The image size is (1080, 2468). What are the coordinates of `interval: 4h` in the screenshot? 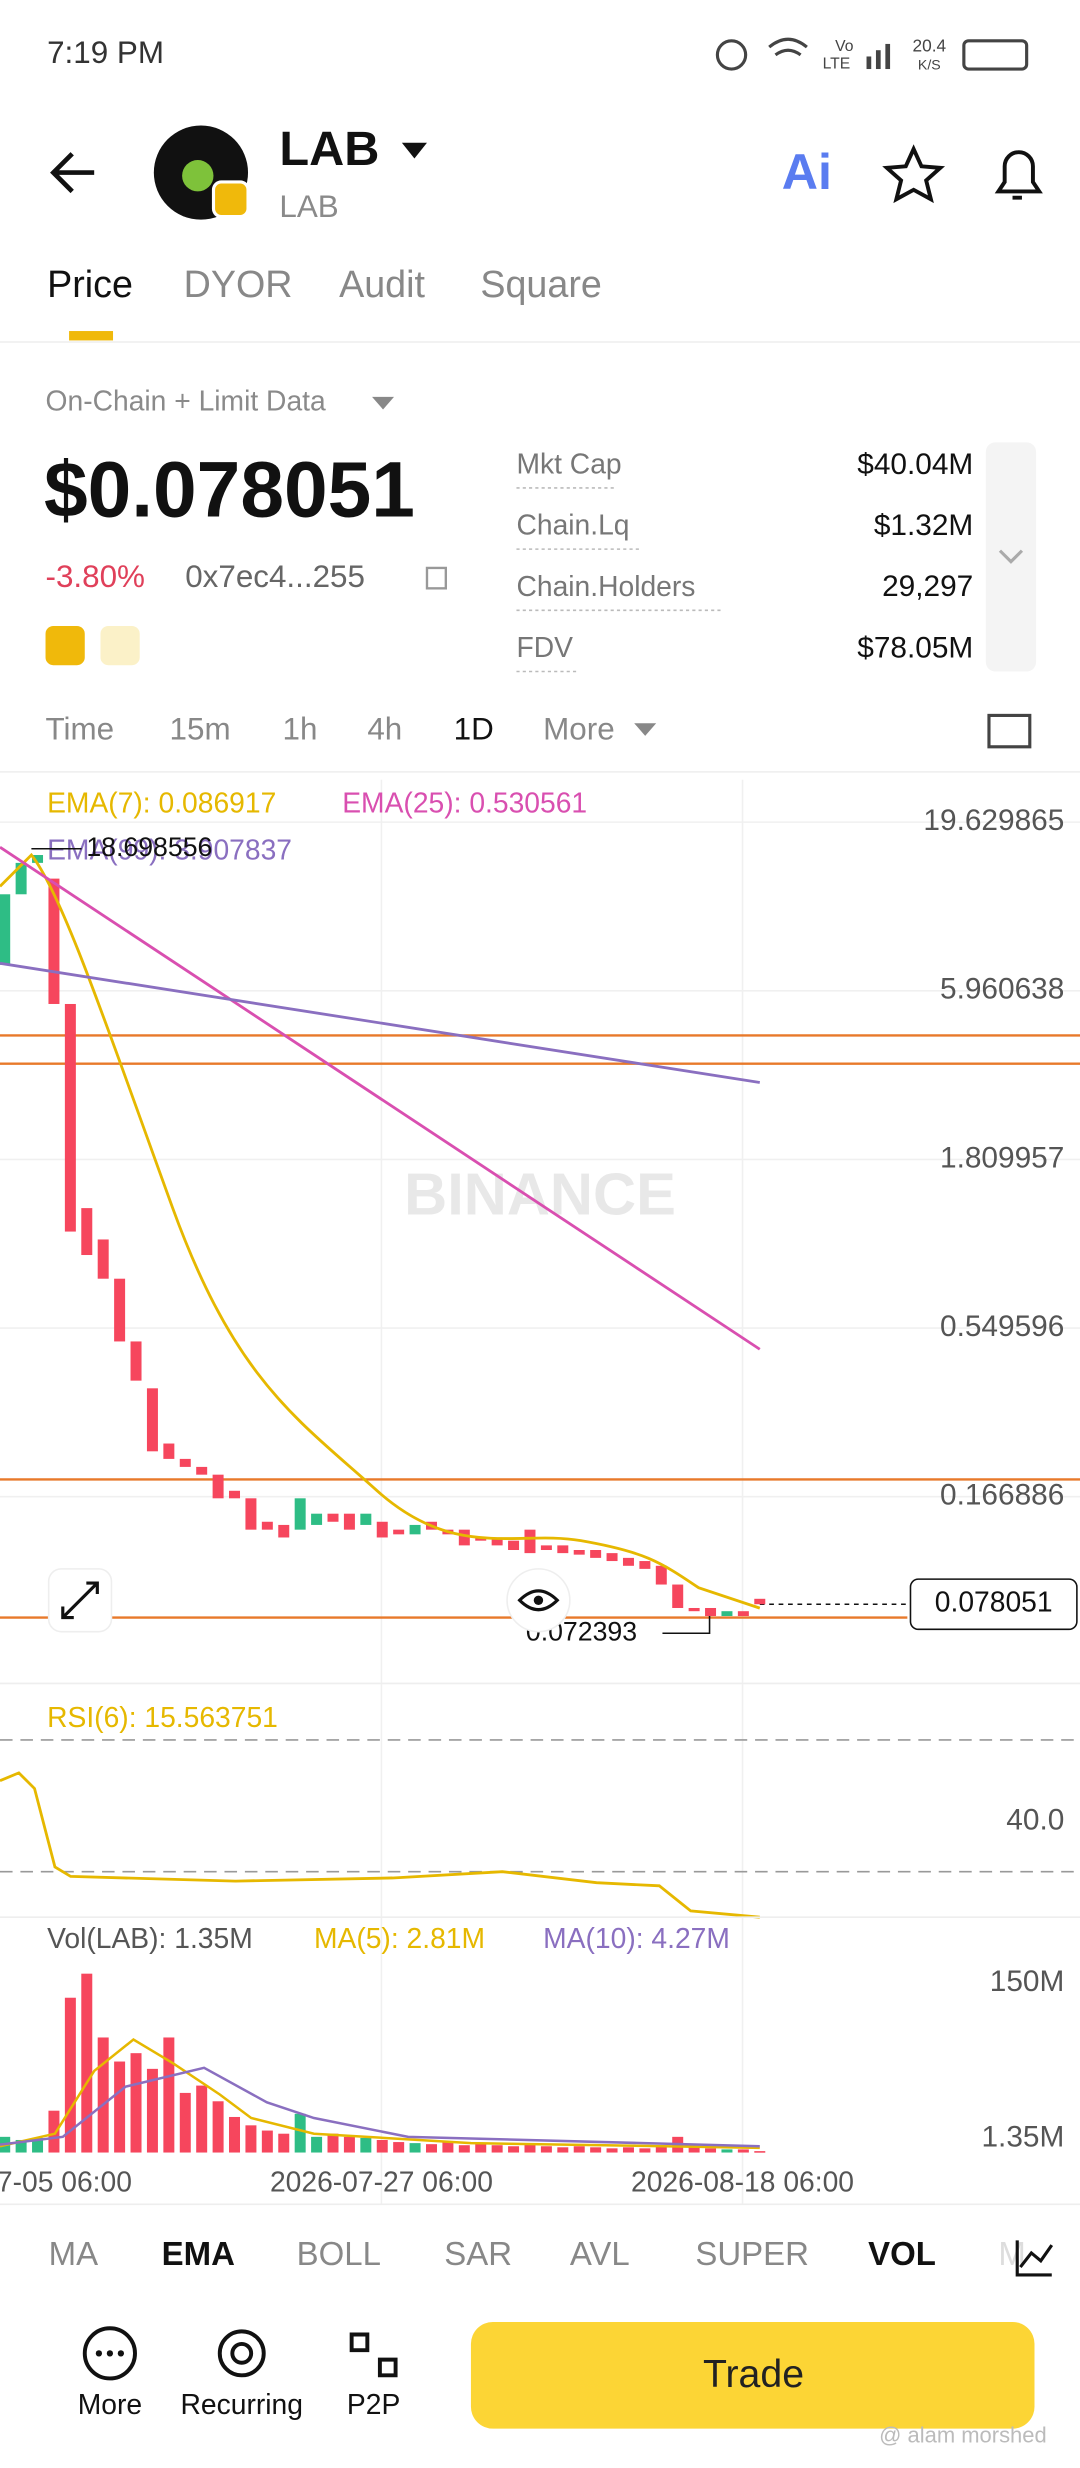 It's located at (384, 728).